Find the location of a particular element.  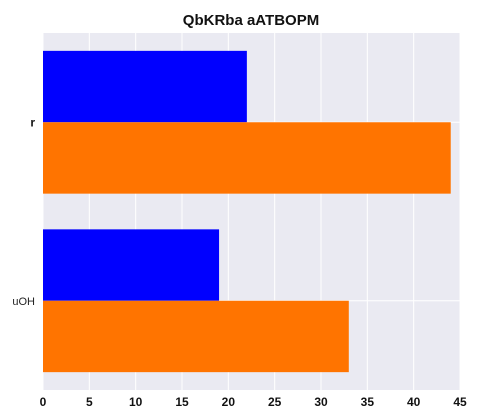

x-tick-label: 30 is located at coordinates (321, 402).